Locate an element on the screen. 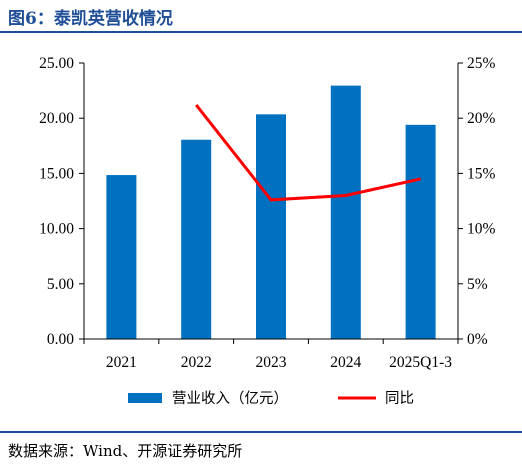 The height and width of the screenshot is (467, 522). y-tick-label-right: 25% is located at coordinates (481, 63).